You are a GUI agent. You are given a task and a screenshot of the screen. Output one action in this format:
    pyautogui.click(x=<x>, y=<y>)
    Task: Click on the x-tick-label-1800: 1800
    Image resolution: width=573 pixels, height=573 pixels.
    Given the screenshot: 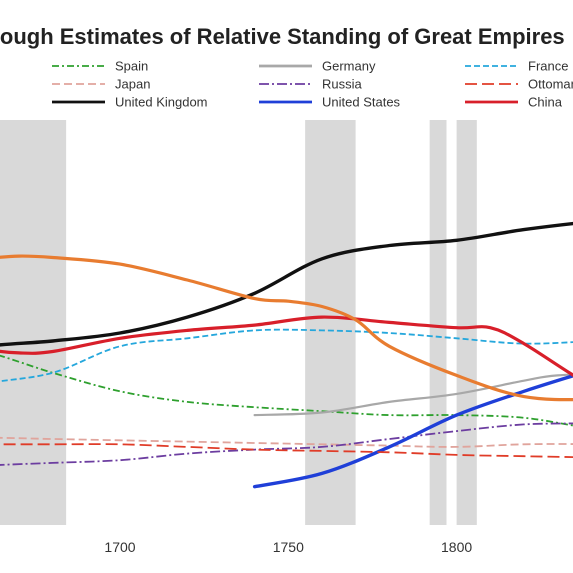 What is the action you would take?
    pyautogui.click(x=456, y=547)
    